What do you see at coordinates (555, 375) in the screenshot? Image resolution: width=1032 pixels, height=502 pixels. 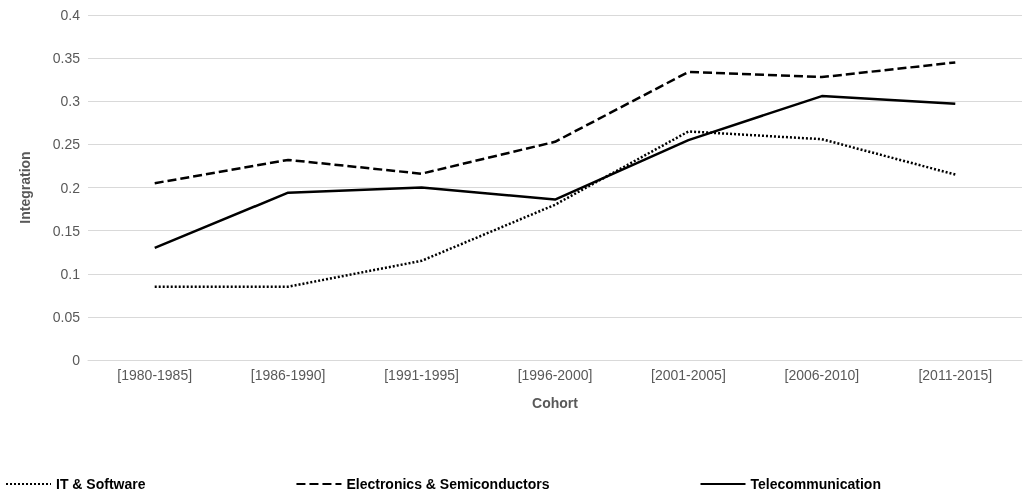 I see `x-tick-label: [1996-2000]` at bounding box center [555, 375].